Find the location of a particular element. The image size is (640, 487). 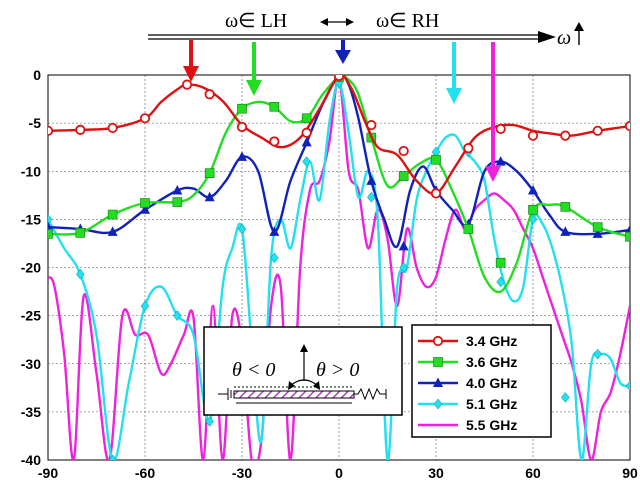

legend-item: 4.0 GHz is located at coordinates (467, 383).